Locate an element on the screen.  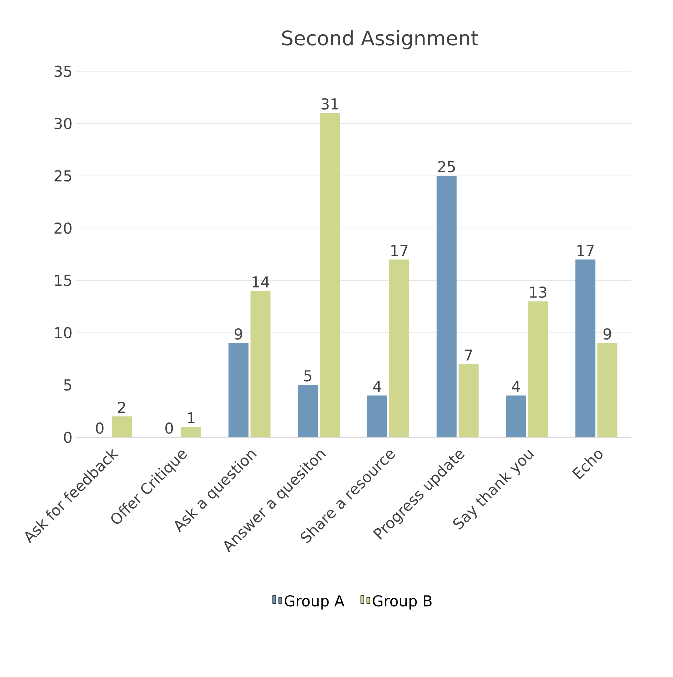
chart-title: Second Assignment is located at coordinates (380, 40).